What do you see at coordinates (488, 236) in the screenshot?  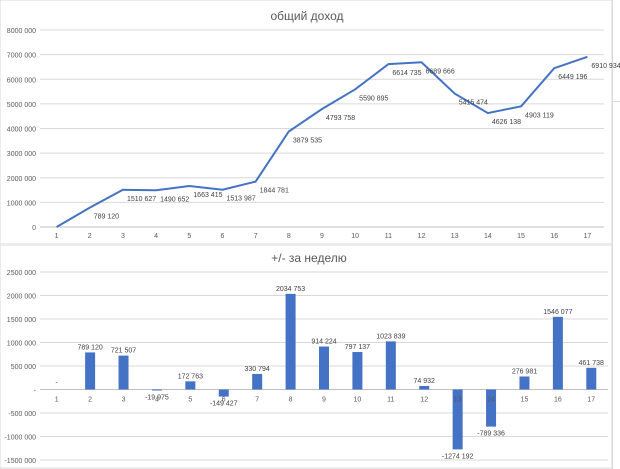 I see `x-tick-label: 14` at bounding box center [488, 236].